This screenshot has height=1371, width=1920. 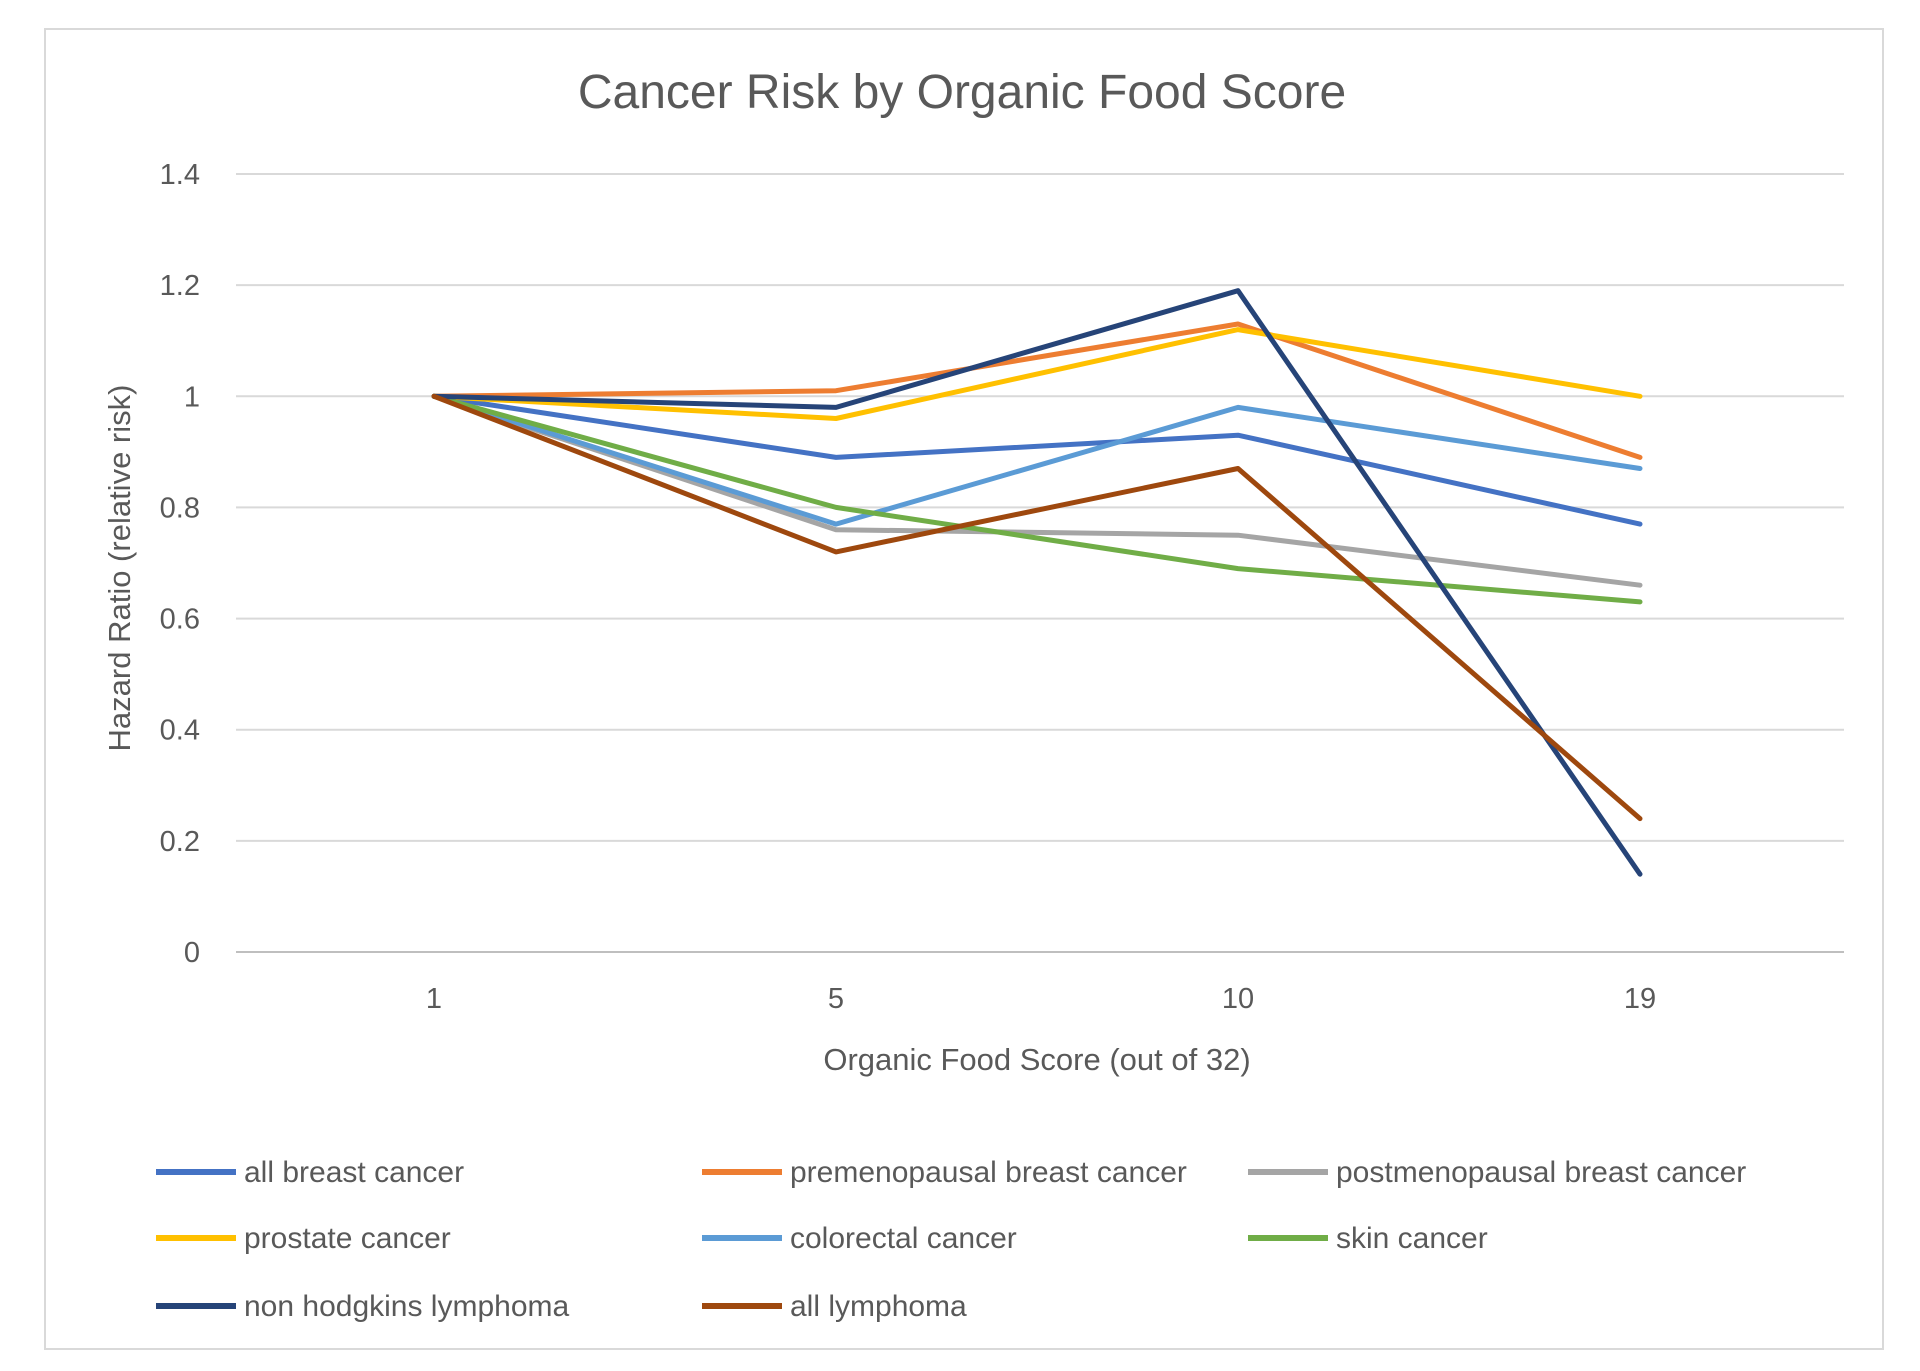 I want to click on x-tick-label: 19, so click(x=1640, y=999).